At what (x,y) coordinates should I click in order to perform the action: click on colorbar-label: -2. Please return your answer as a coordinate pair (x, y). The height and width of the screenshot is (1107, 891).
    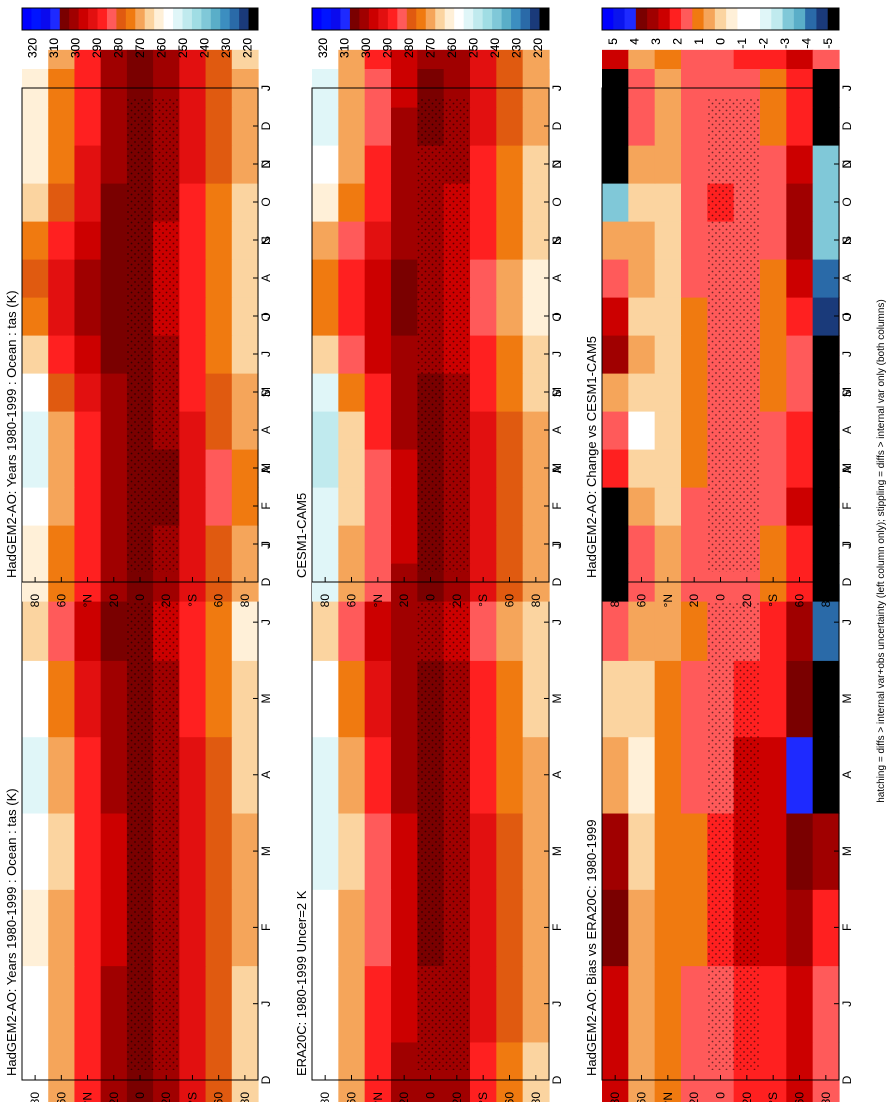
    Looking at the image, I should click on (764, 43).